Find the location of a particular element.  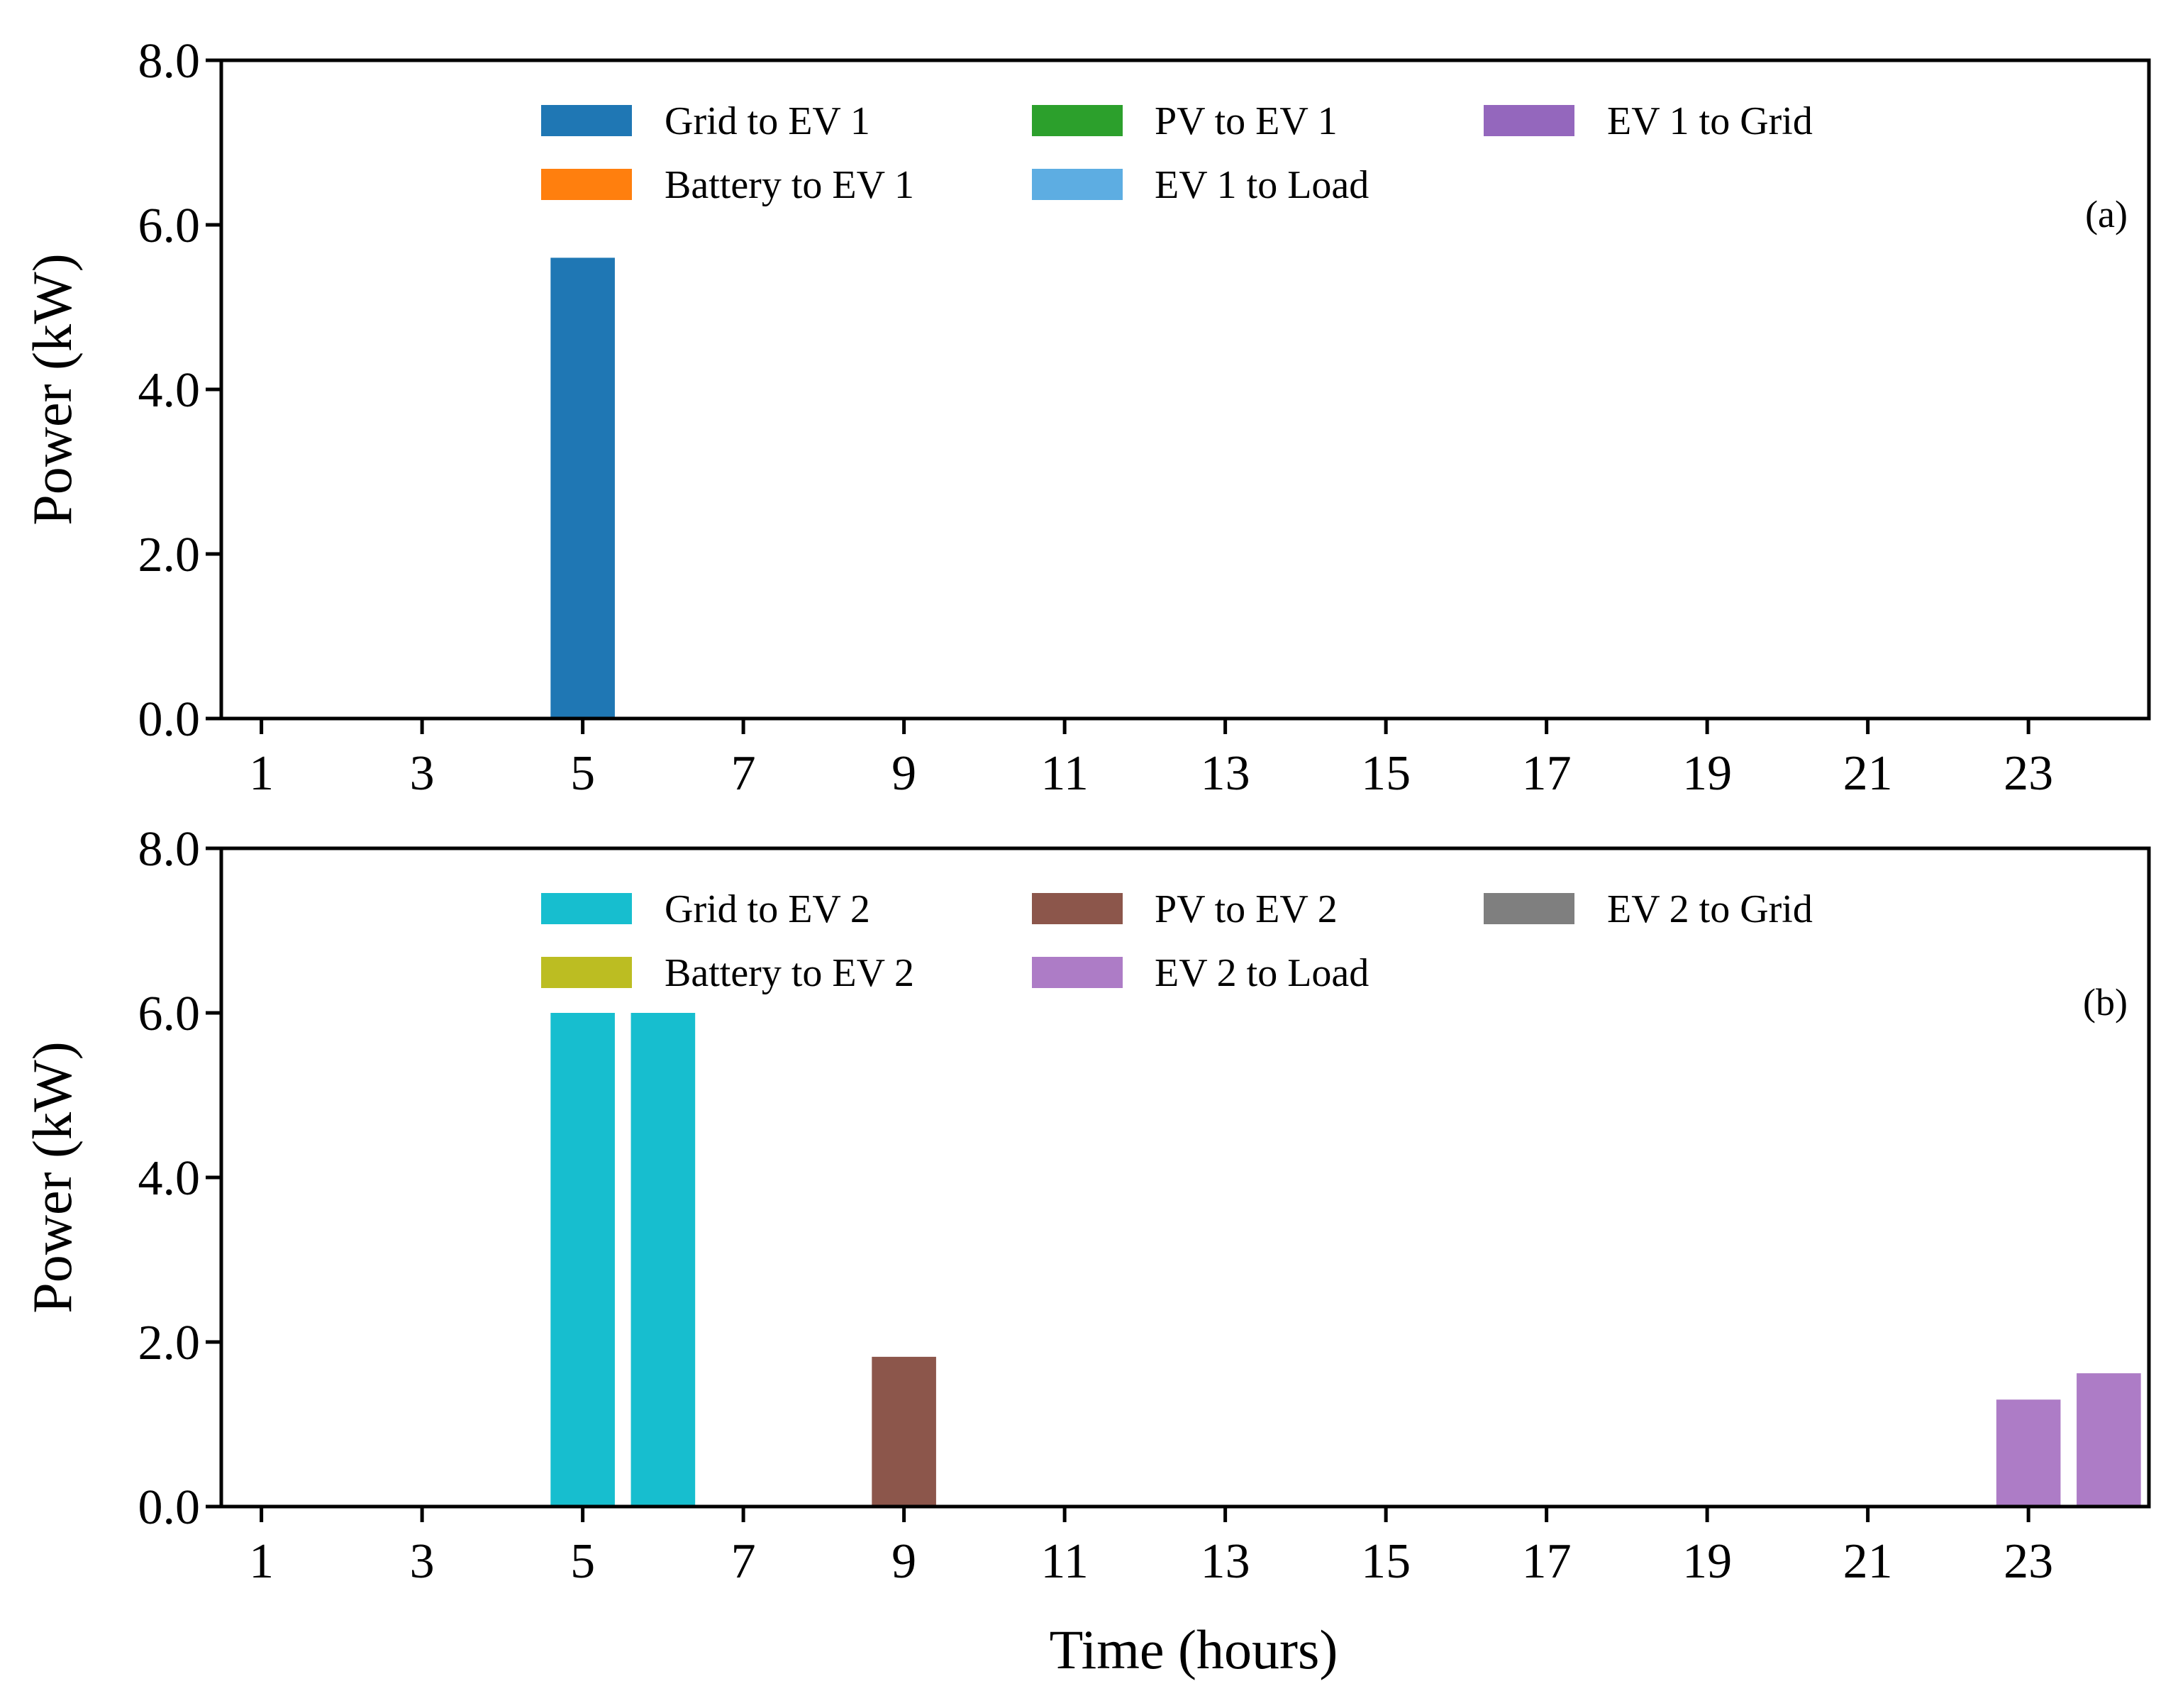

bar-grid-to-ev-1-t5 is located at coordinates (582, 488).